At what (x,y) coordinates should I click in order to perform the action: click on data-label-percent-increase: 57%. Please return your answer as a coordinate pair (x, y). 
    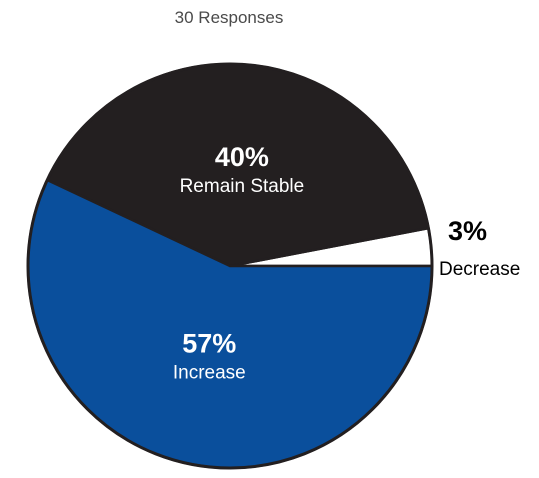
    Looking at the image, I should click on (209, 344).